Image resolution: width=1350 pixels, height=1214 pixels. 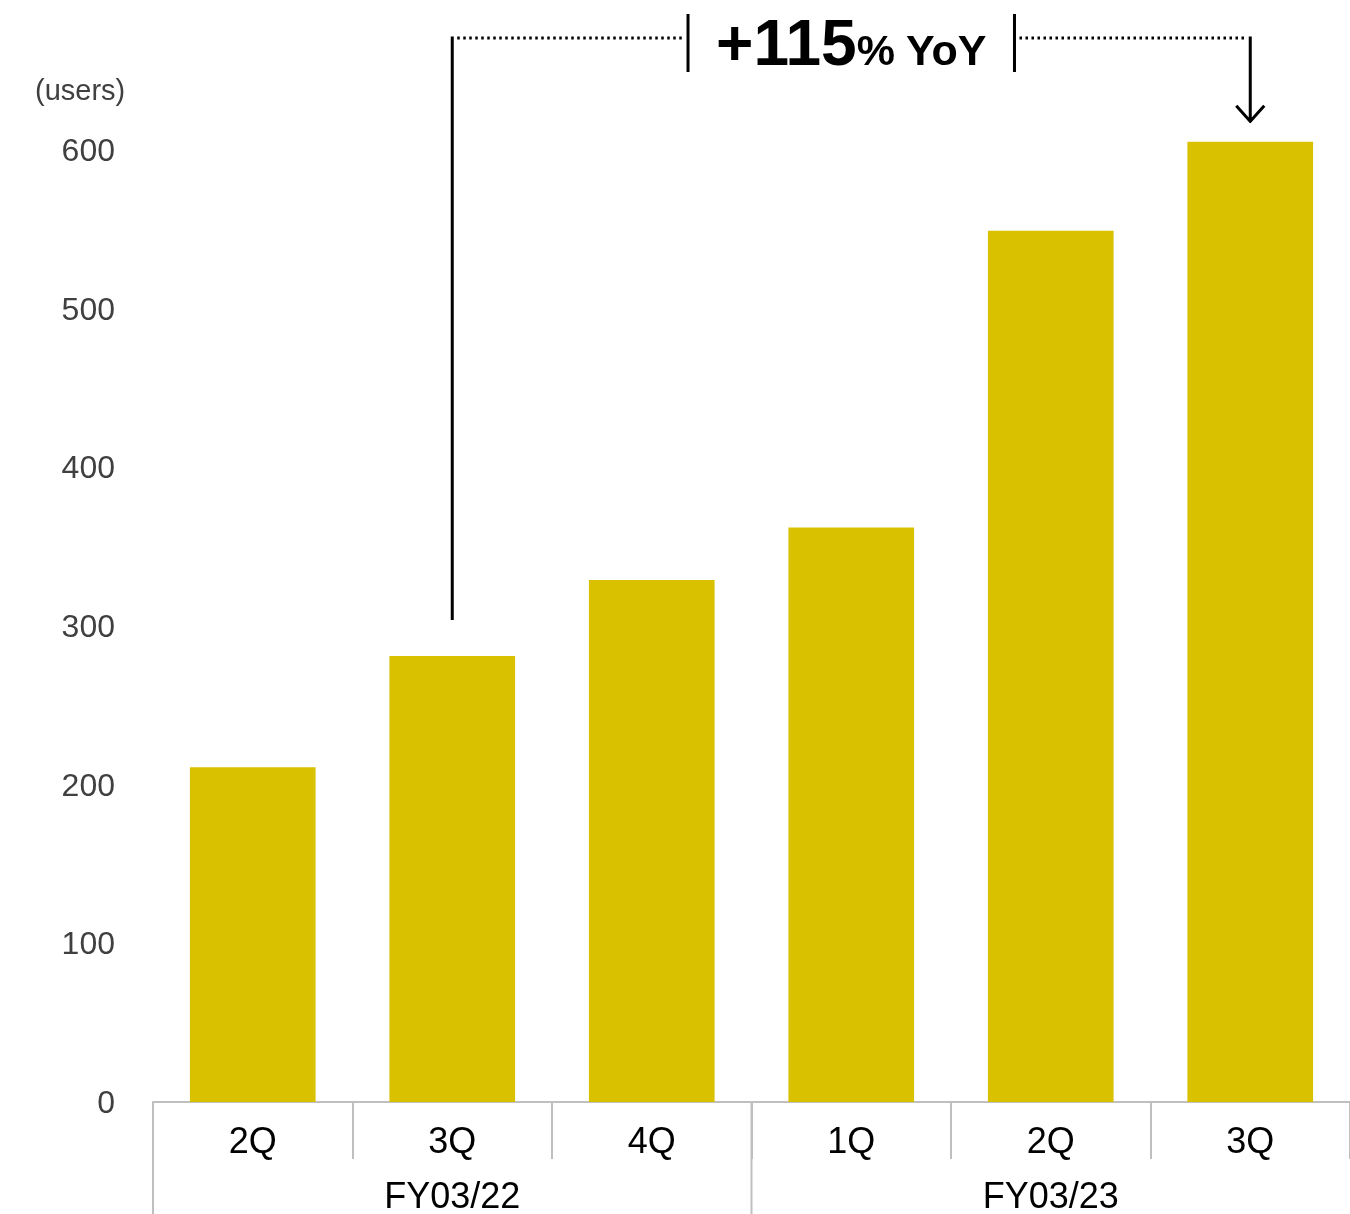 I want to click on x-tick-label: 1Q, so click(x=851, y=1140).